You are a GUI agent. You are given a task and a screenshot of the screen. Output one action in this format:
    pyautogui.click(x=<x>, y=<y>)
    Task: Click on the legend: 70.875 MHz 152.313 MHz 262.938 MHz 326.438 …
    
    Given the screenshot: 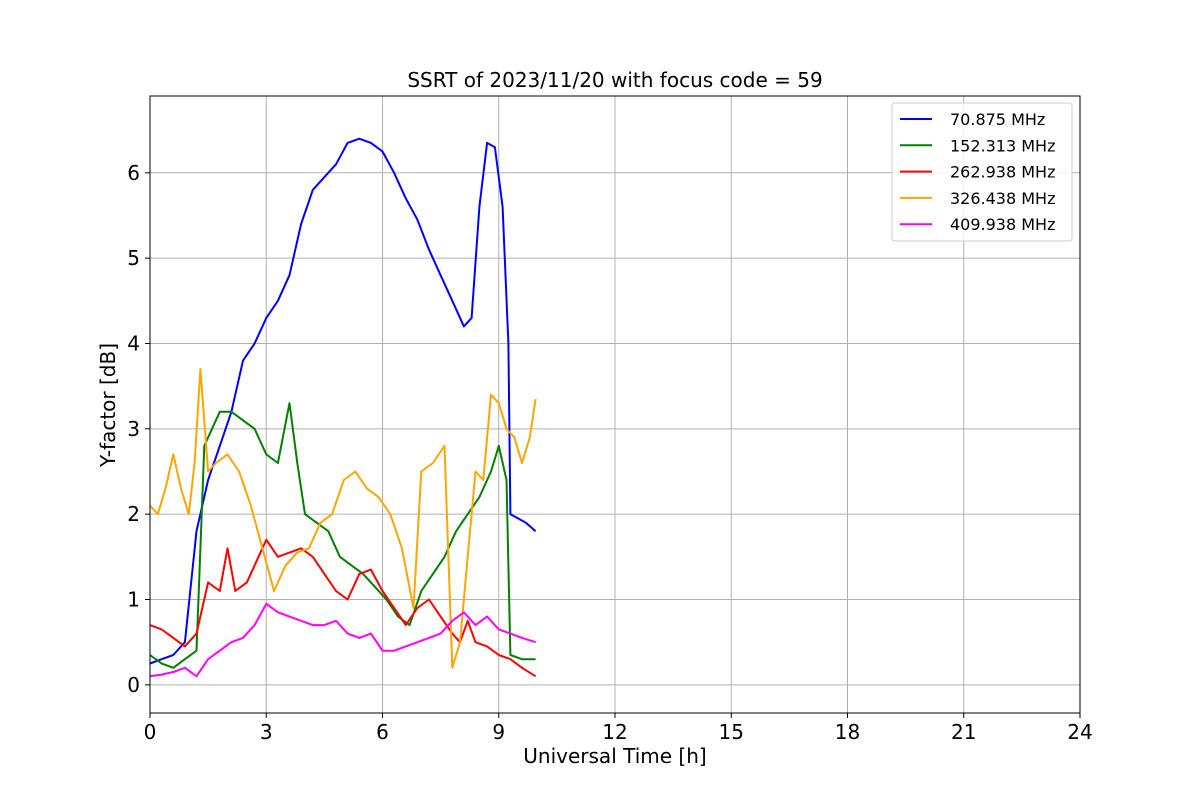 What is the action you would take?
    pyautogui.click(x=982, y=172)
    